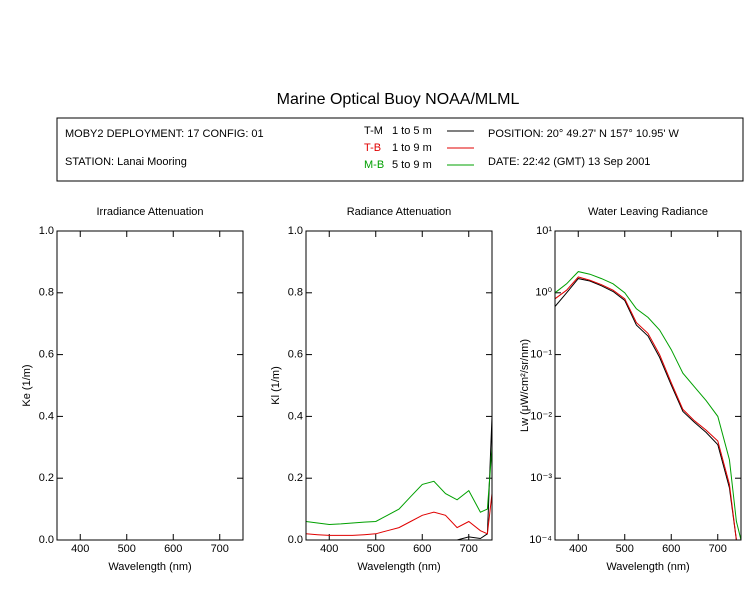  What do you see at coordinates (540, 540) in the screenshot?
I see `y-tick-label: 10⁻⁴` at bounding box center [540, 540].